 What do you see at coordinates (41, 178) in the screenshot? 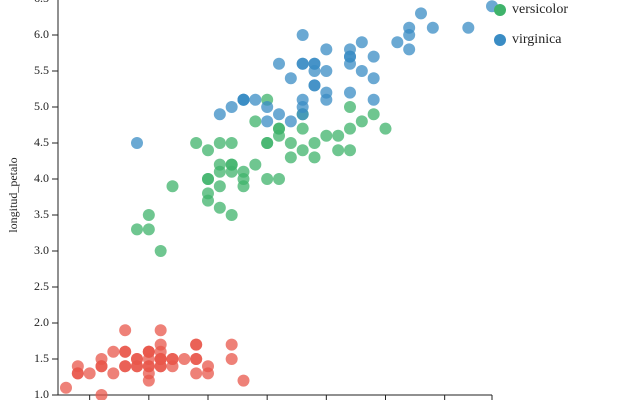
I see `y-tick-label: 4.0` at bounding box center [41, 178].